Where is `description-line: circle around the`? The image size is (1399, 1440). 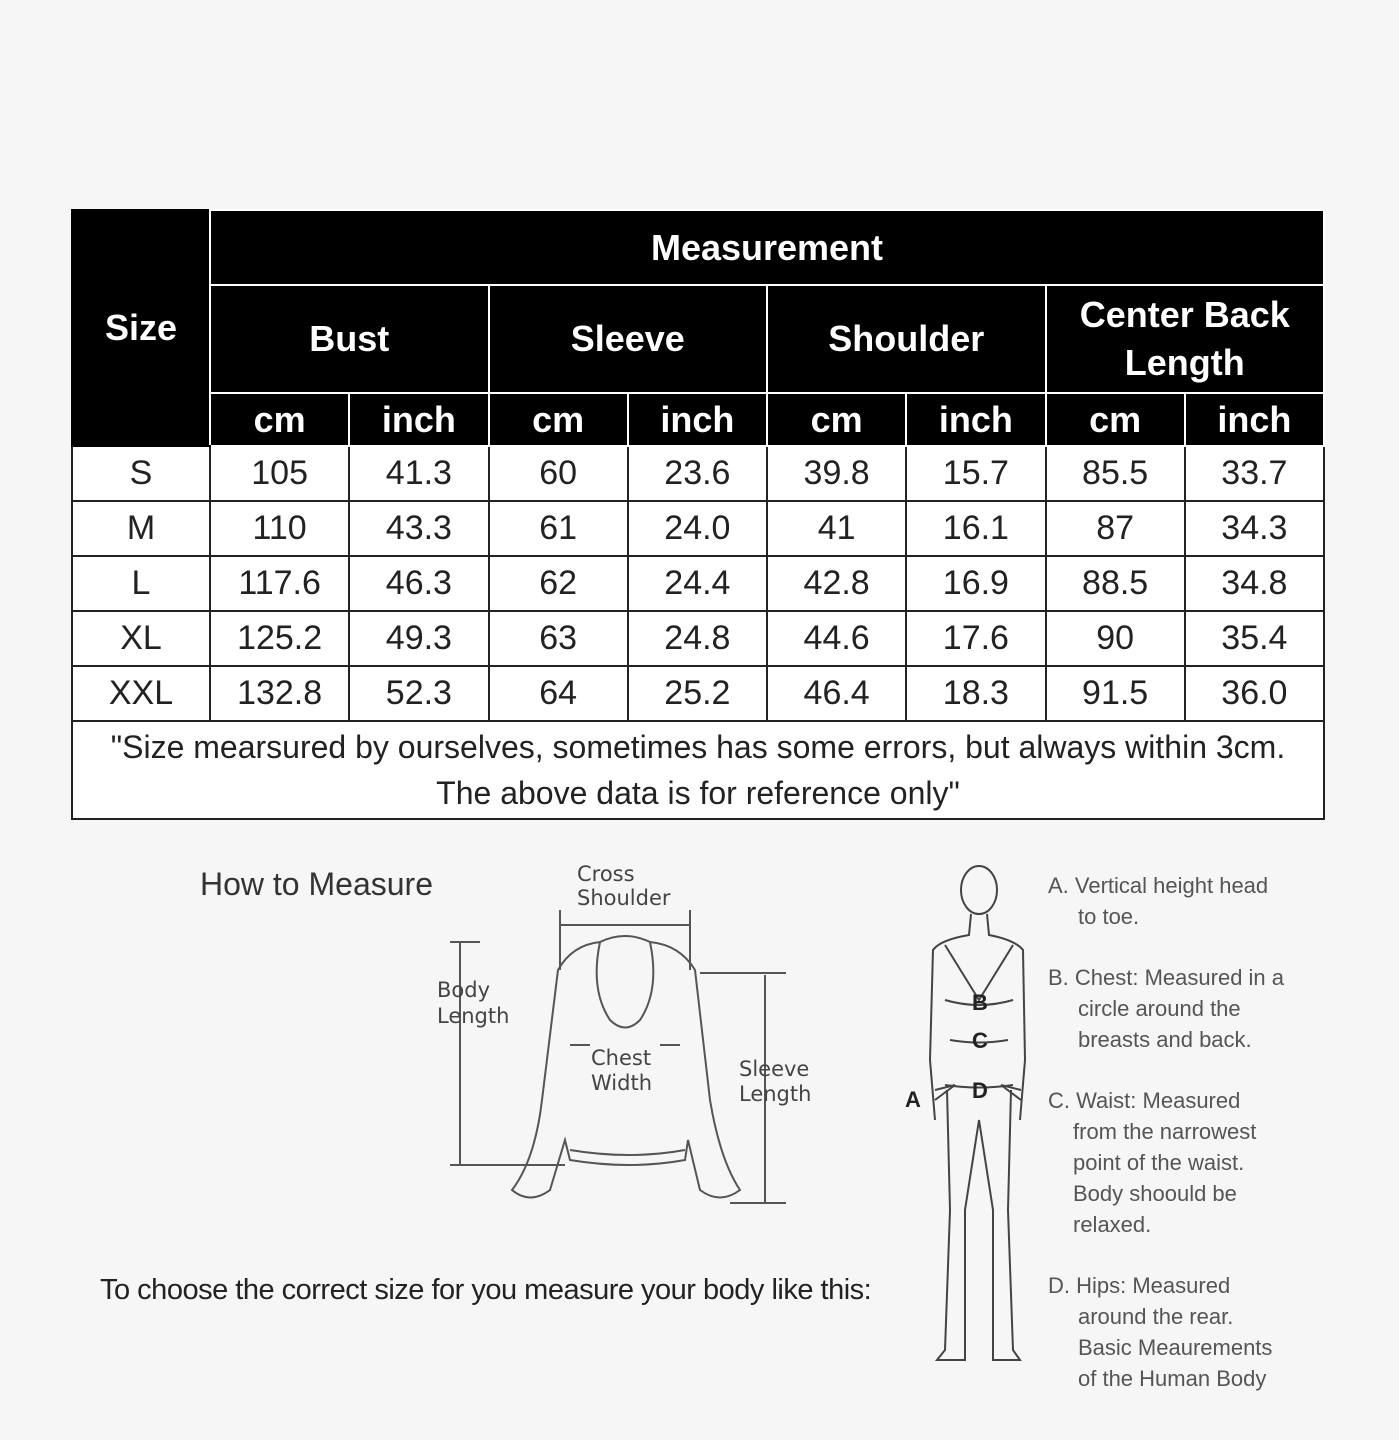 description-line: circle around the is located at coordinates (1159, 1008).